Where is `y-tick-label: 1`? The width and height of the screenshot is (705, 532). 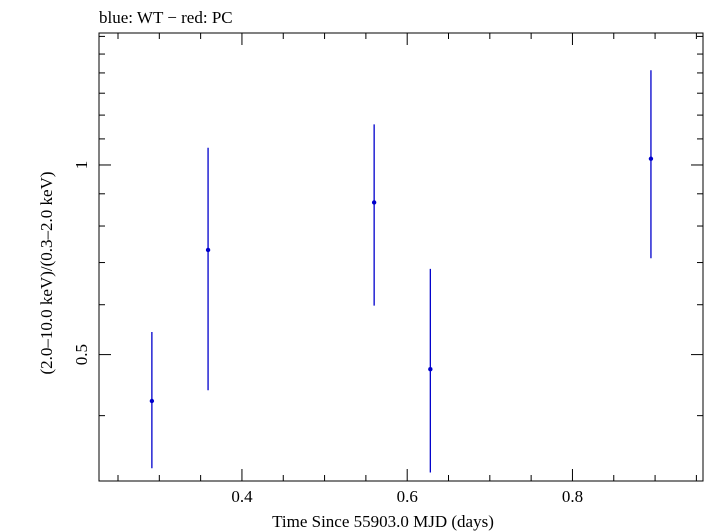 y-tick-label: 1 is located at coordinates (81, 165).